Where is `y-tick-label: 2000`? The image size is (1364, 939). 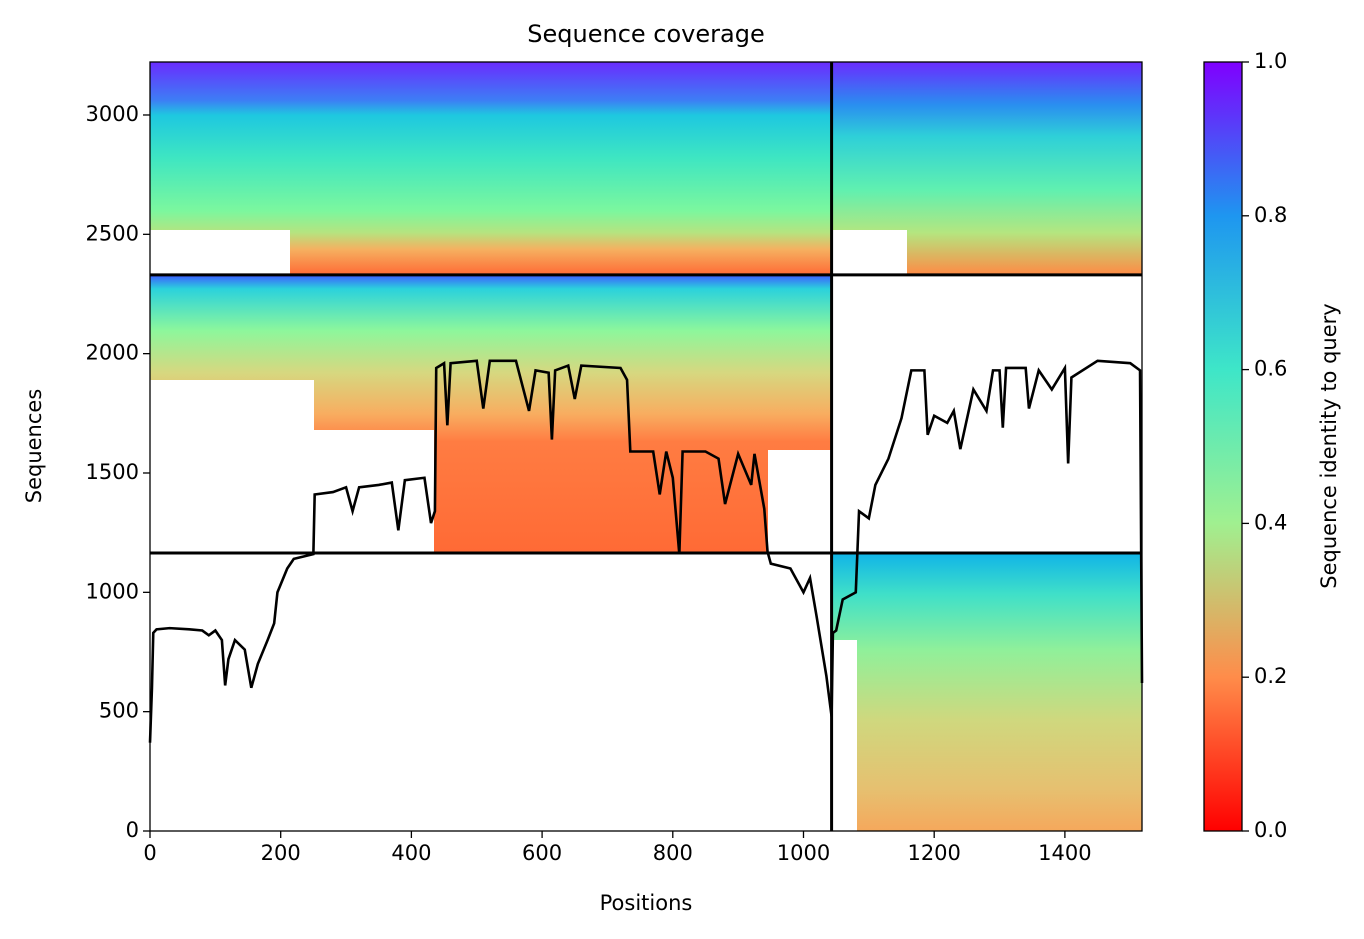 y-tick-label: 2000 is located at coordinates (112, 353).